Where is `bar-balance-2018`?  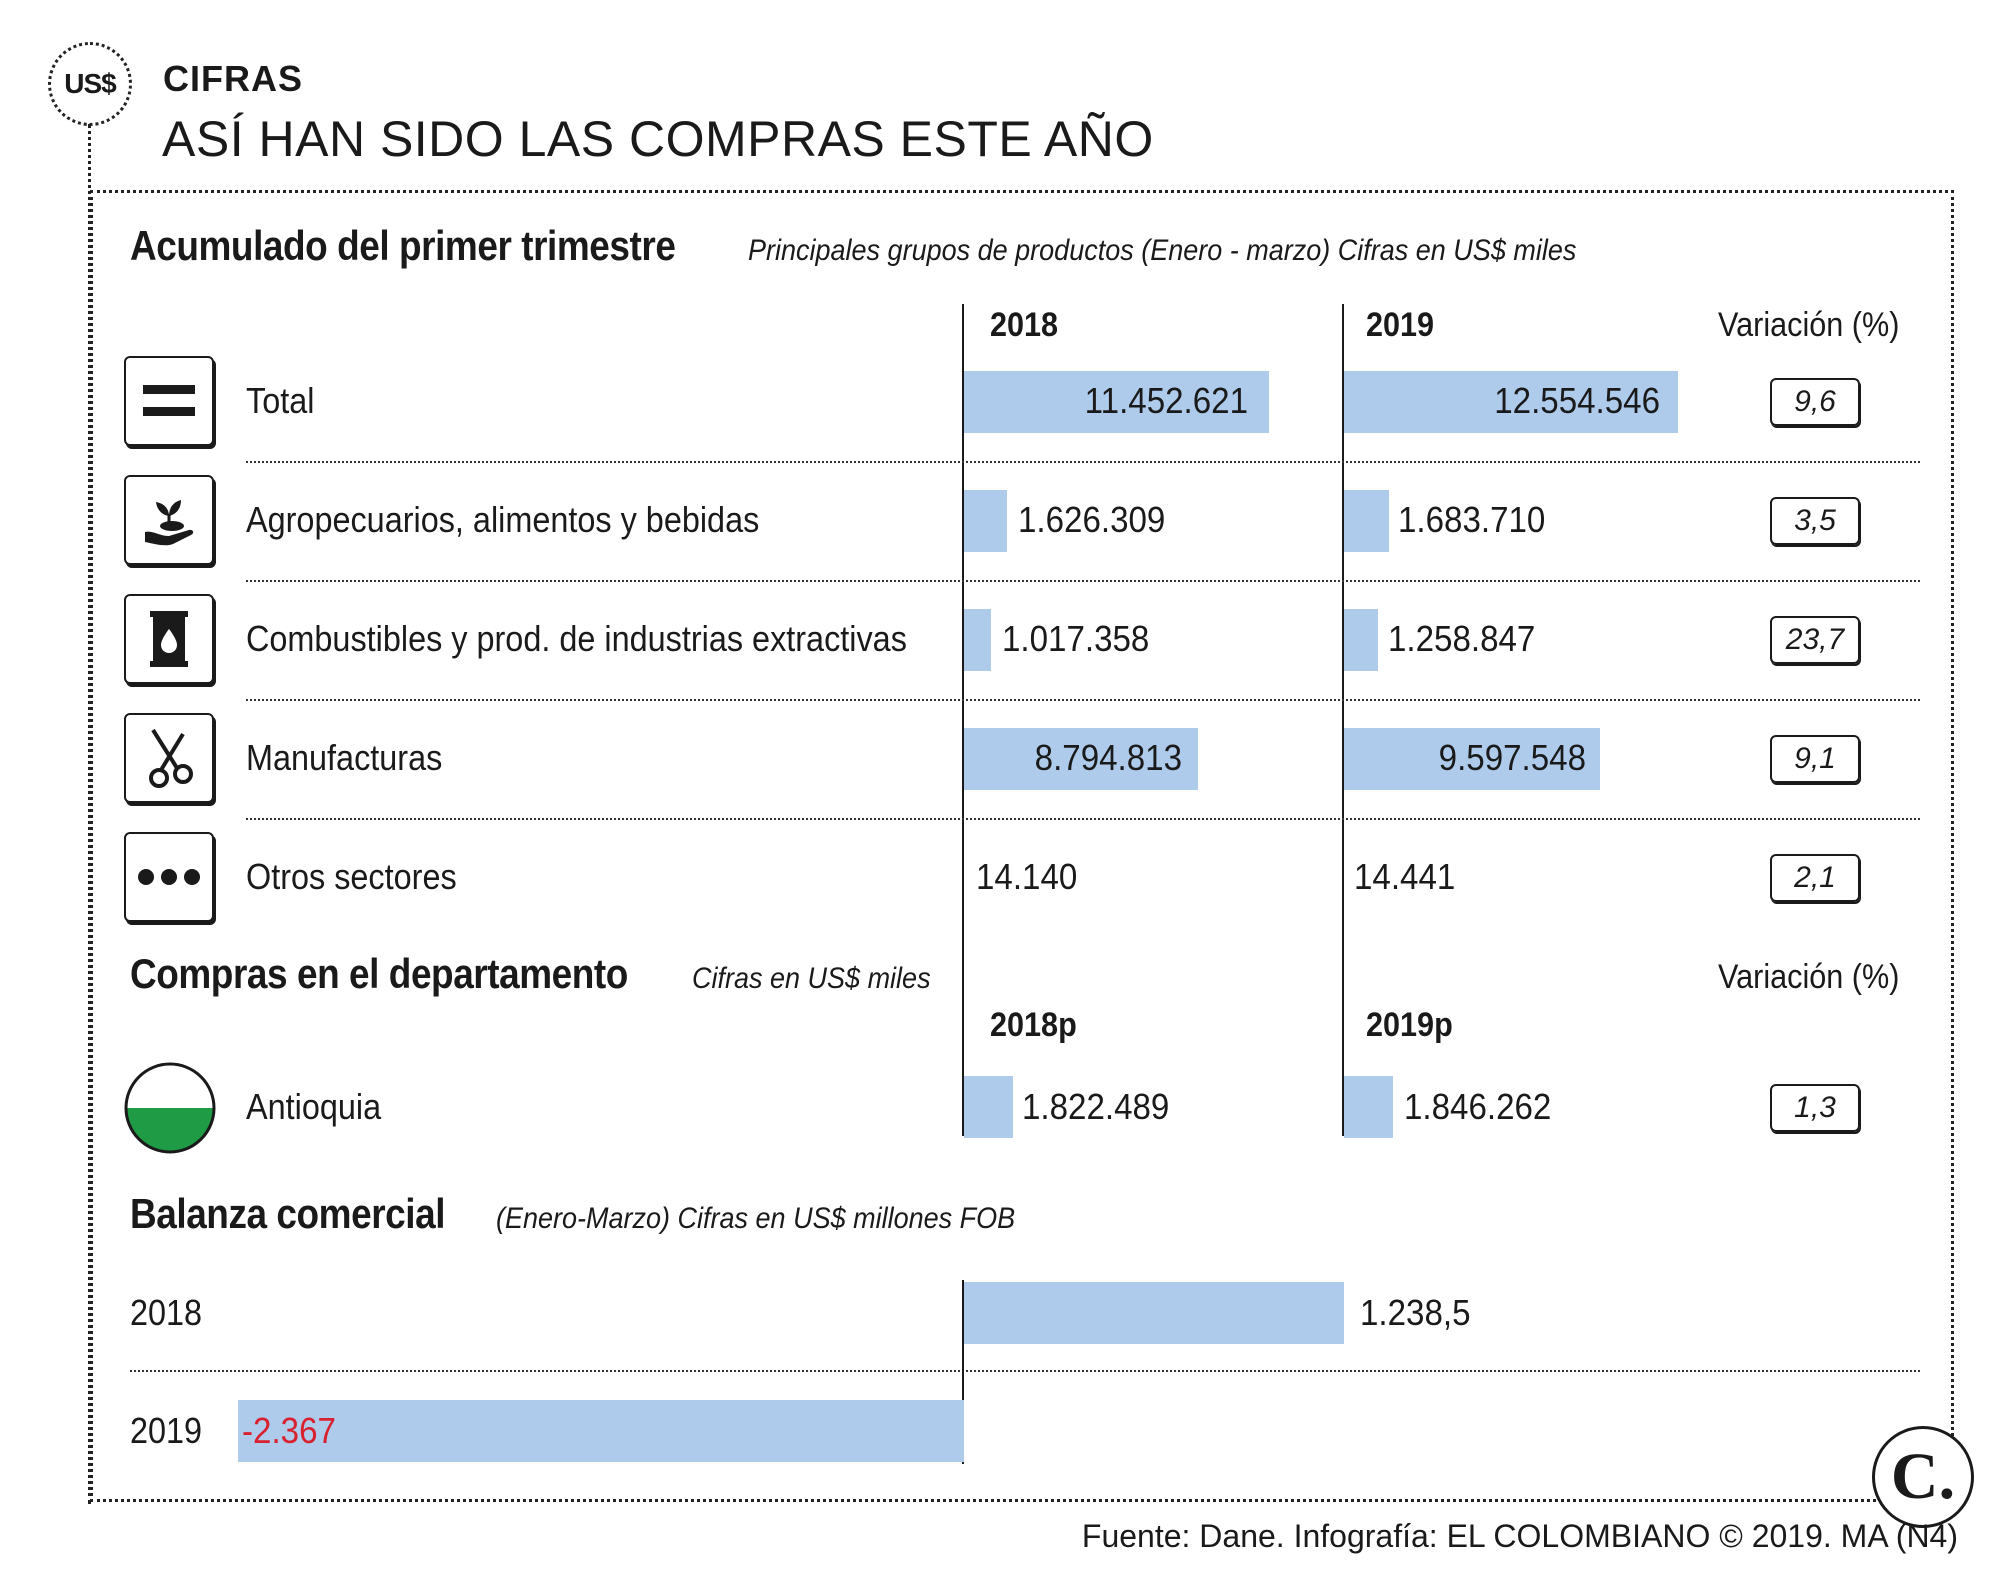 bar-balance-2018 is located at coordinates (1154, 1313).